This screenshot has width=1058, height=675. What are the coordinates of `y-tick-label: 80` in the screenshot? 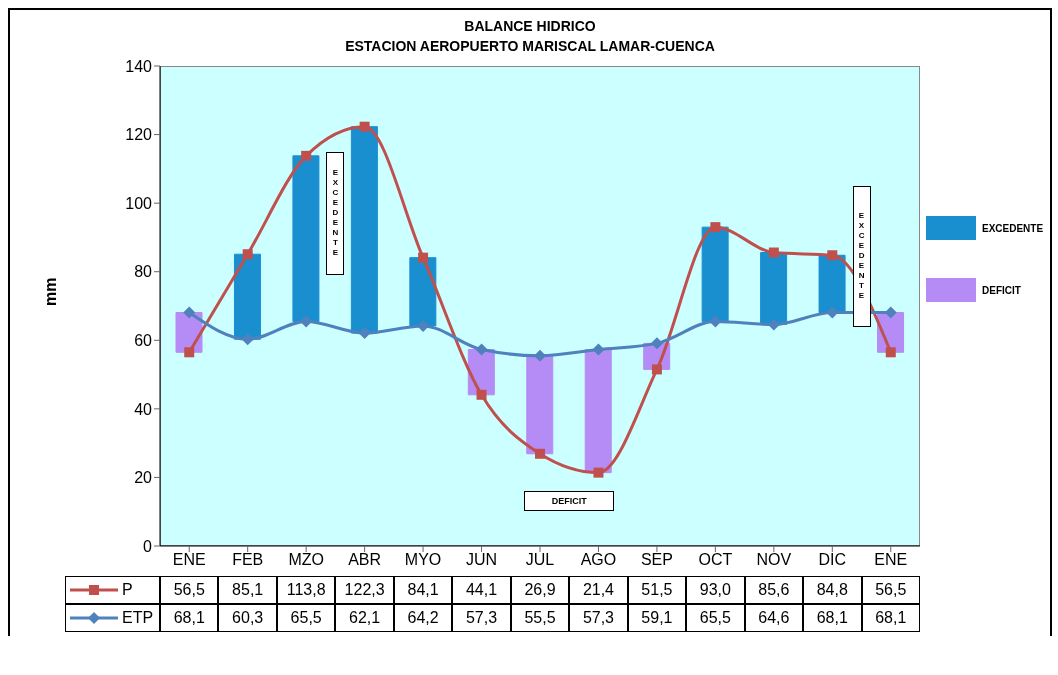 It's located at (143, 272).